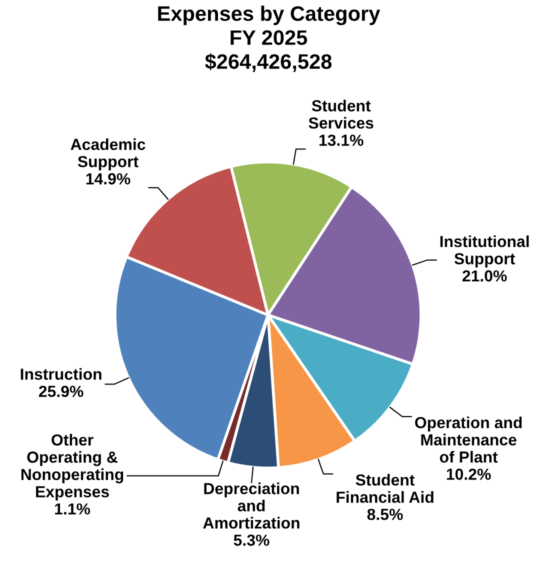  I want to click on data-label: 13.1%, so click(341, 140).